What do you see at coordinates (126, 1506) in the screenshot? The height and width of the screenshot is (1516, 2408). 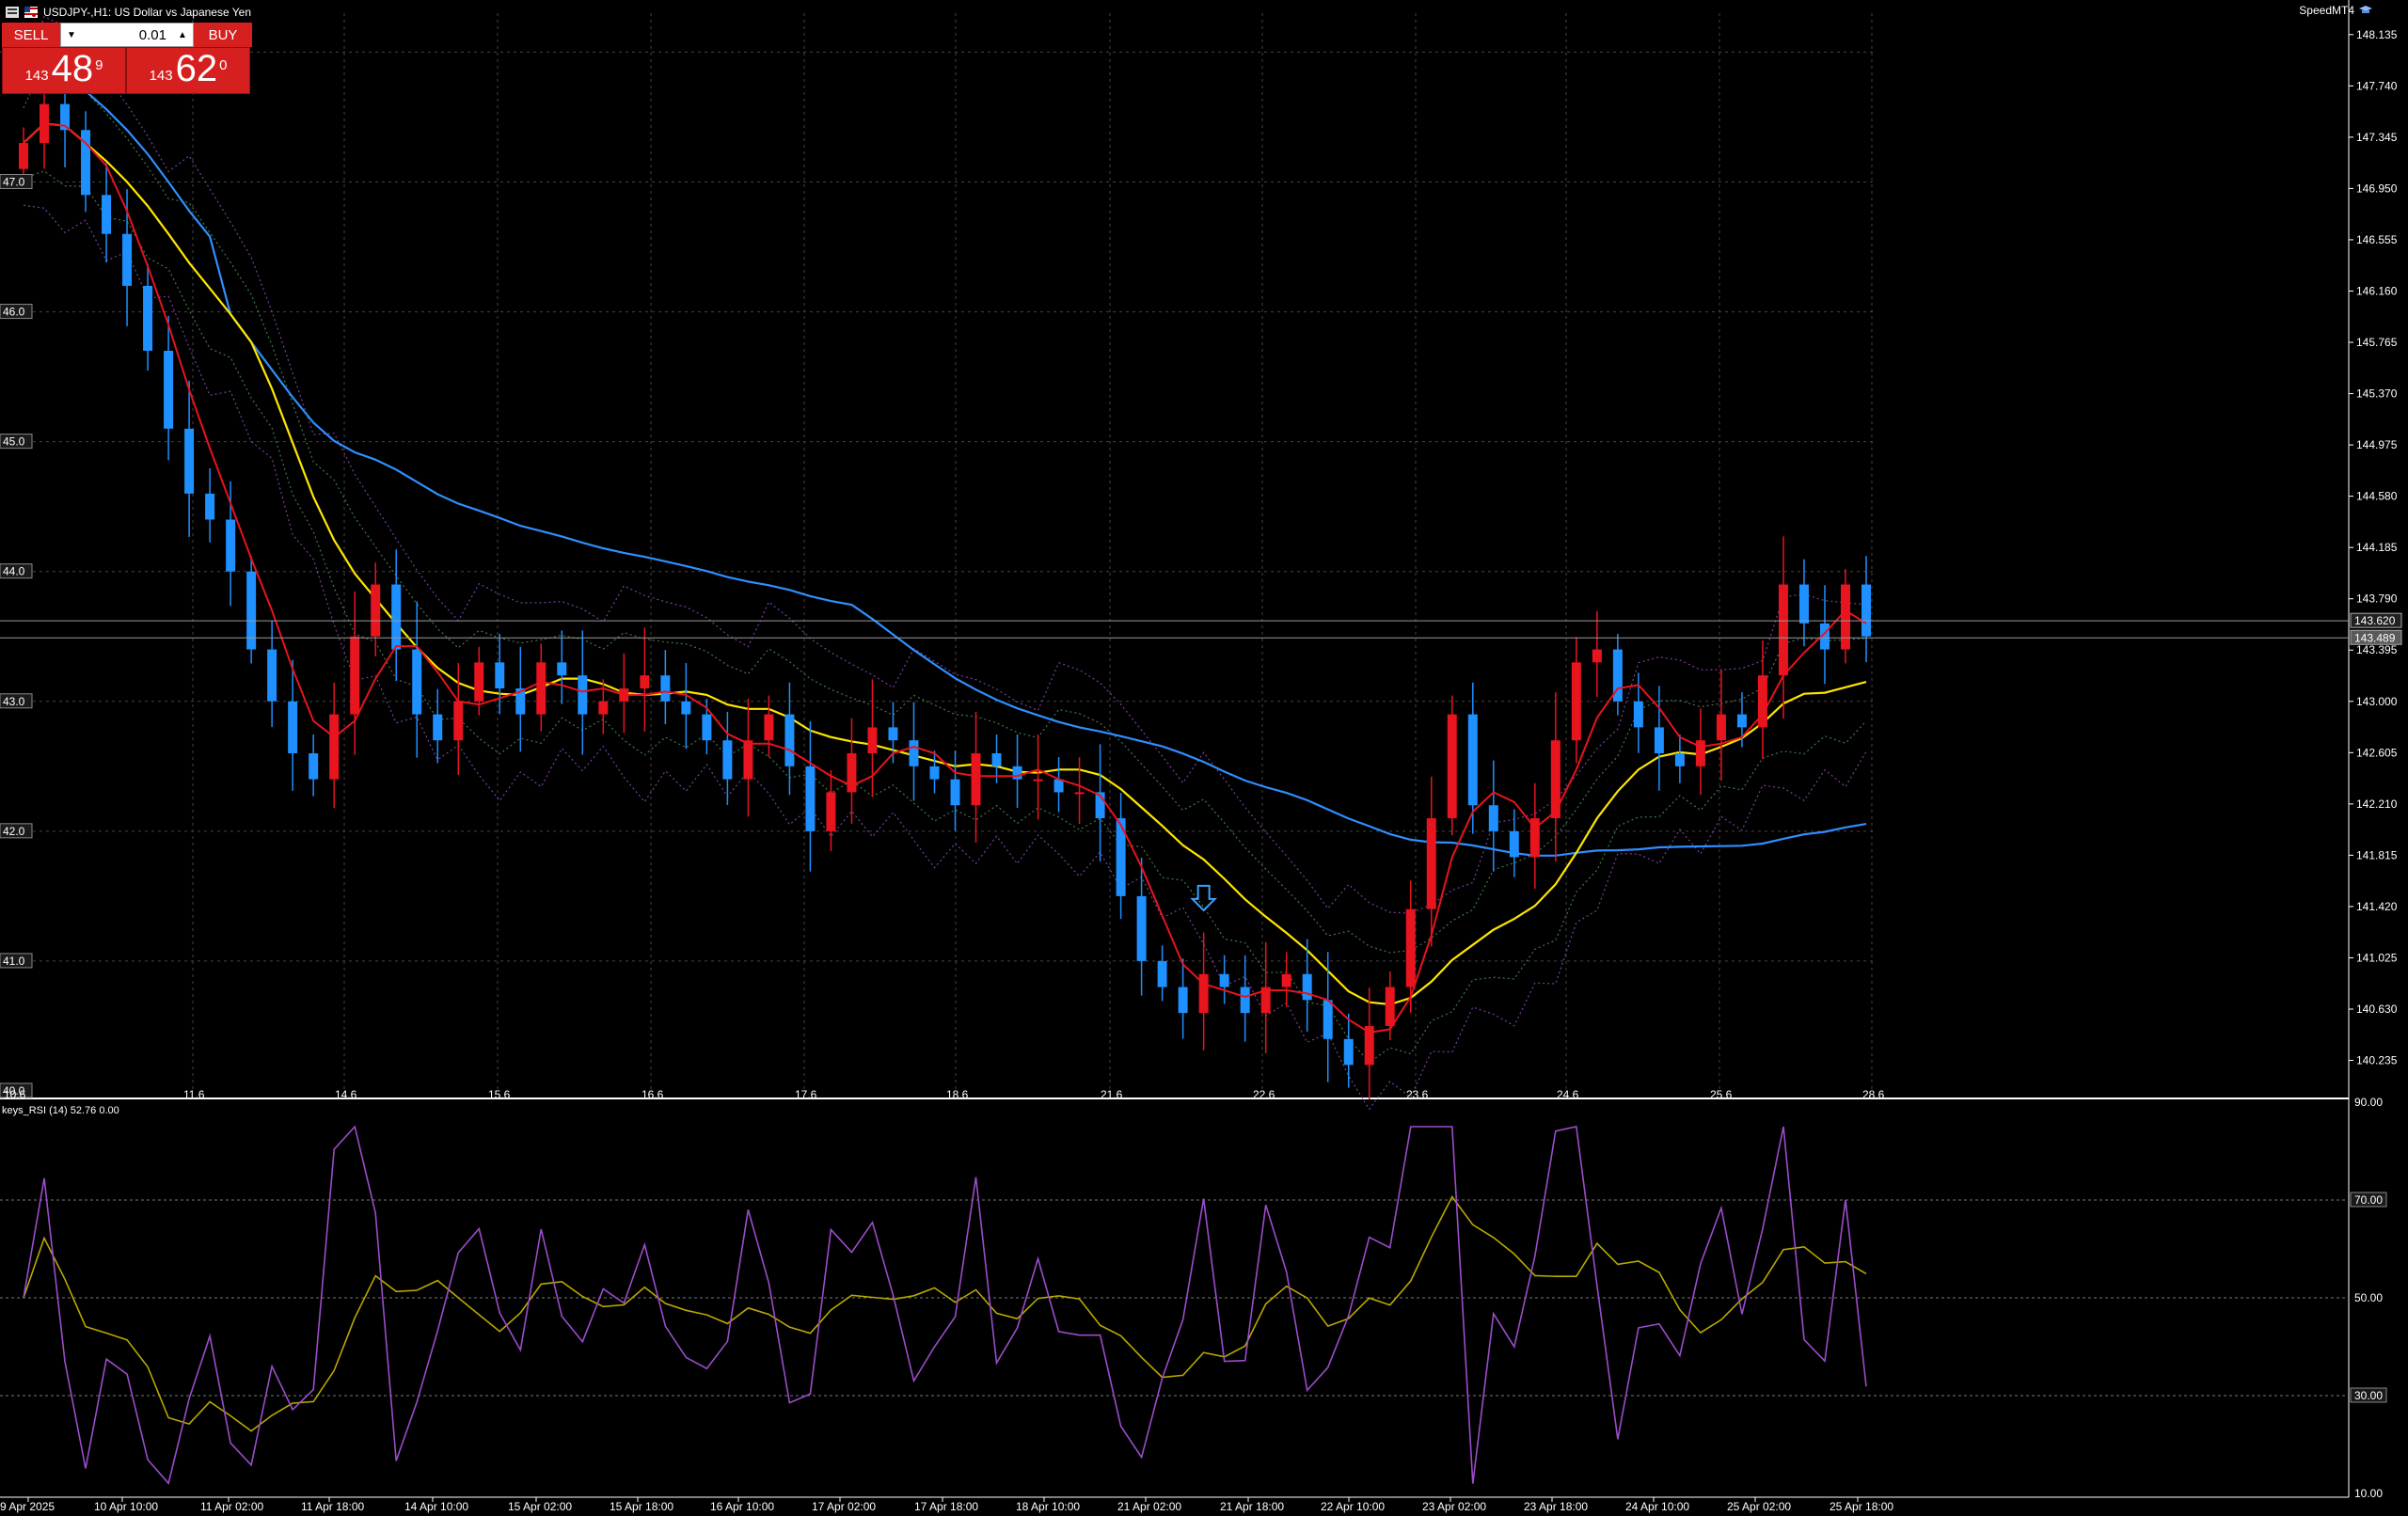 I see `time-label: 10 Apr 10:00` at bounding box center [126, 1506].